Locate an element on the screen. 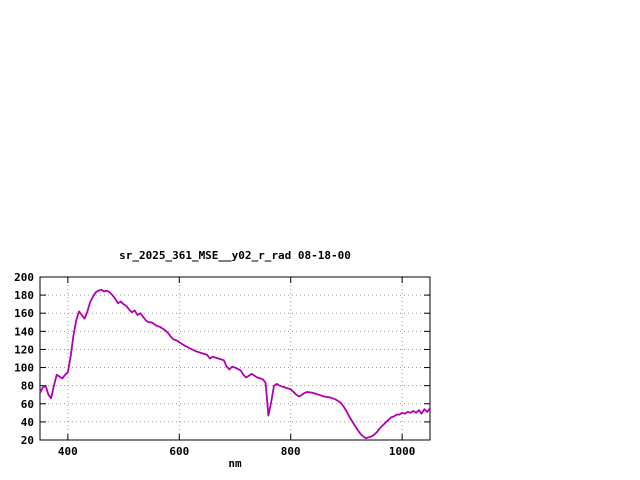 The width and height of the screenshot is (640, 480). y-tick-label: 200 is located at coordinates (24, 277).